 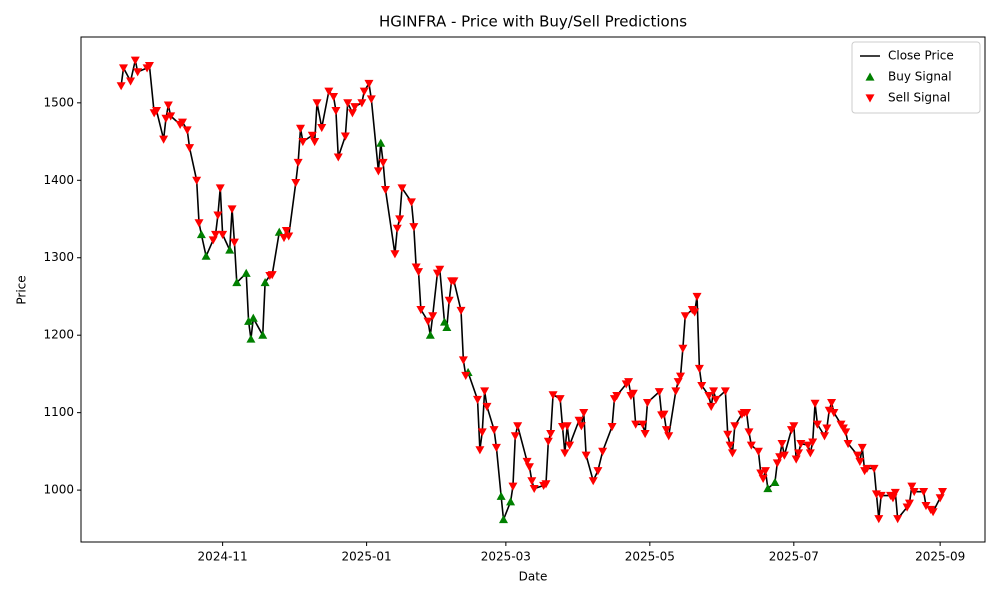 What do you see at coordinates (58, 102) in the screenshot?
I see `y-tick-label: 1500` at bounding box center [58, 102].